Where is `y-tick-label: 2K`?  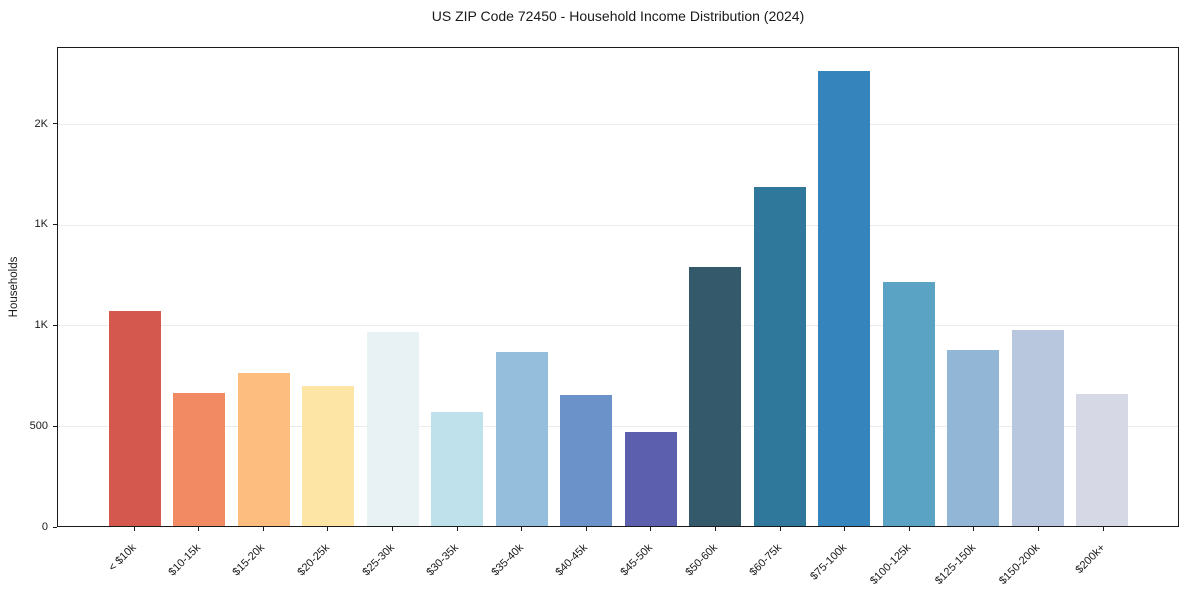
y-tick-label: 2K is located at coordinates (41, 123).